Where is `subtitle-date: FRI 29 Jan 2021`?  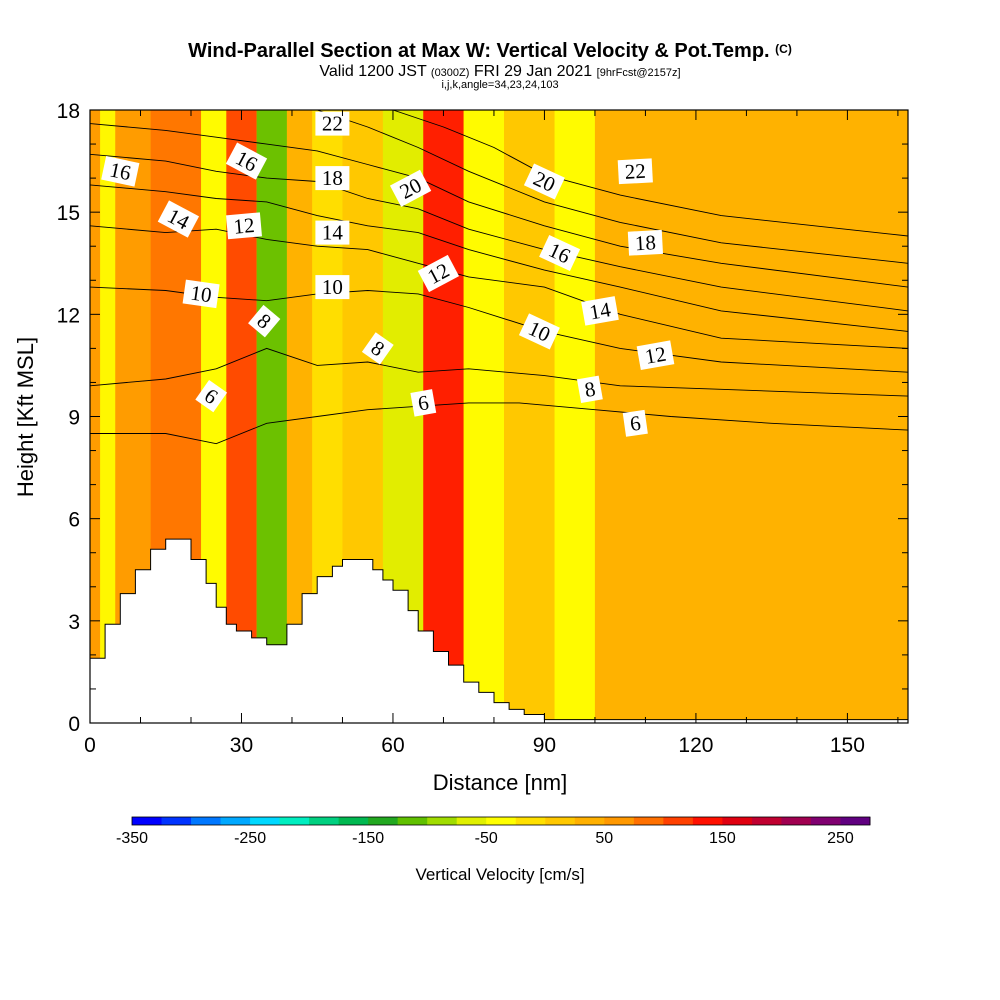
subtitle-date: FRI 29 Jan 2021 is located at coordinates (533, 71).